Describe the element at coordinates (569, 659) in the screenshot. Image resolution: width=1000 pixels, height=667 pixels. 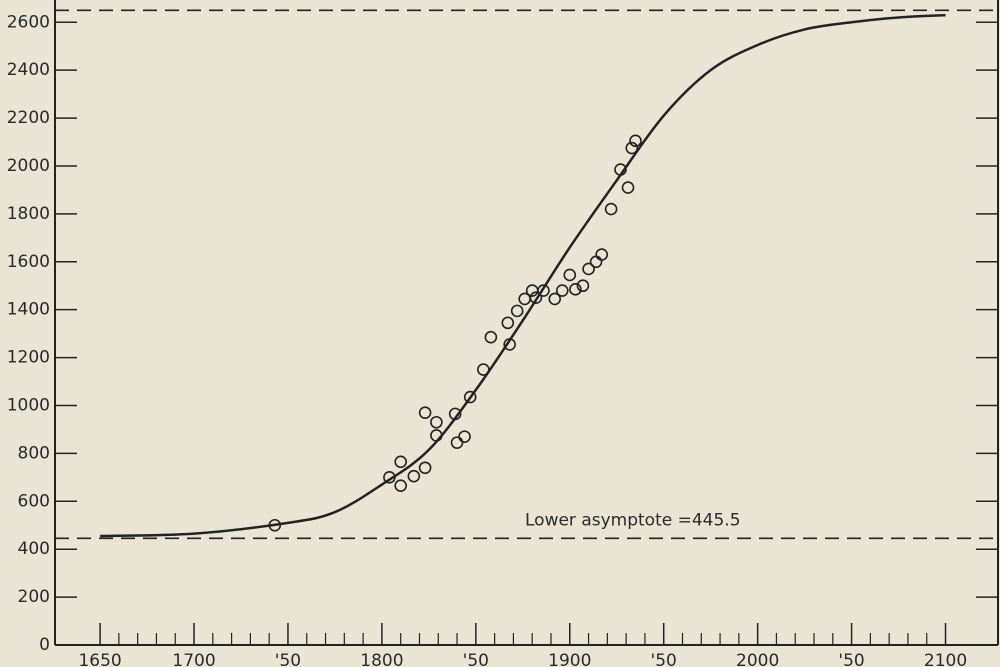
I see `x-tick-label: 1900` at that location.